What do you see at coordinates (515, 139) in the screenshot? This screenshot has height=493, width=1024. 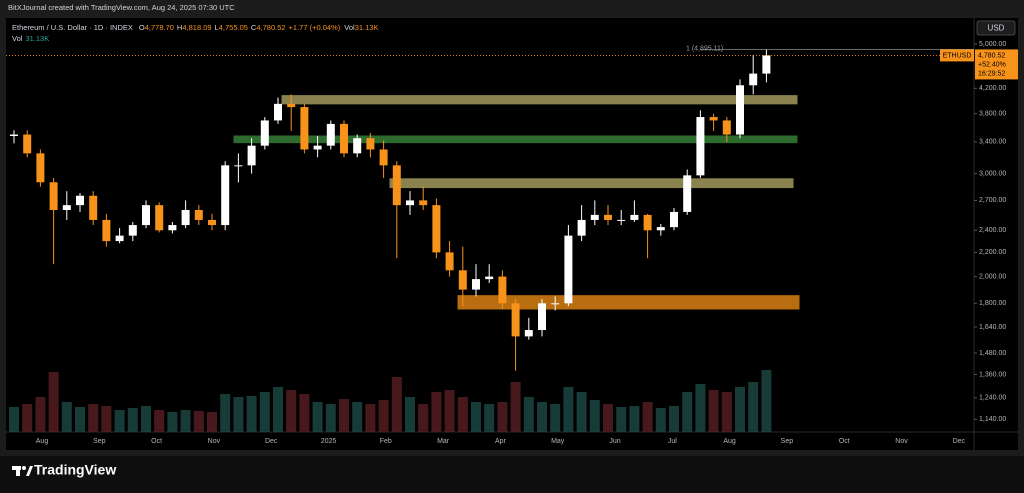 I see `zone` at bounding box center [515, 139].